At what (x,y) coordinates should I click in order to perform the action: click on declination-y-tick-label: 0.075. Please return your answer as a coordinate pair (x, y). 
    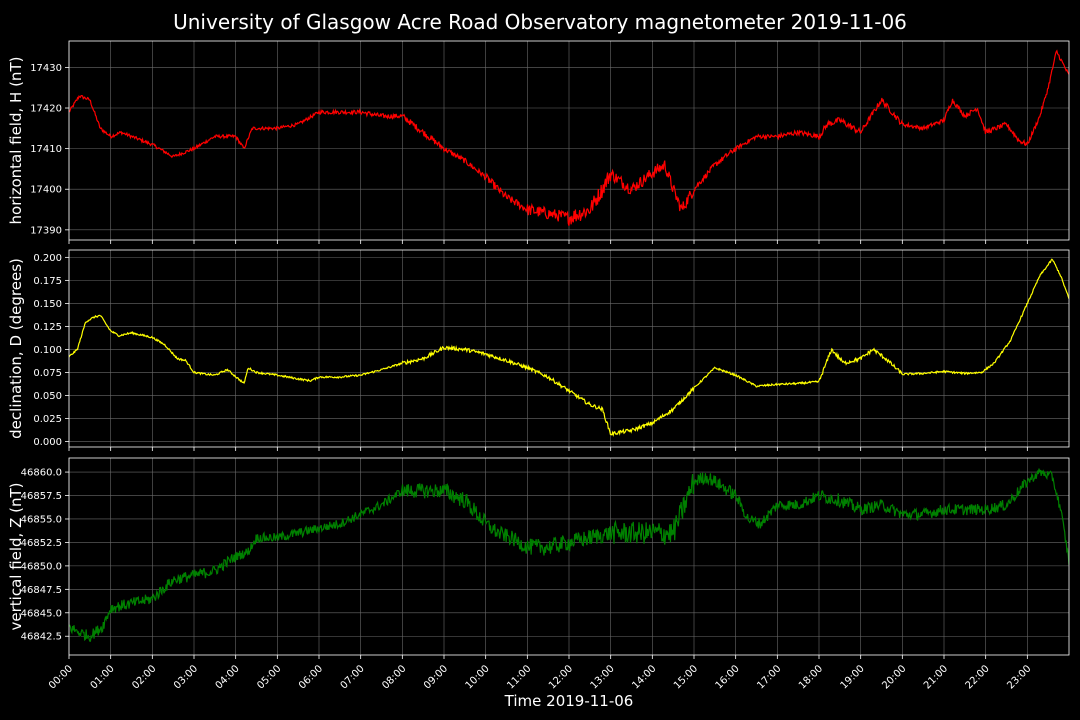
    Looking at the image, I should click on (47, 373).